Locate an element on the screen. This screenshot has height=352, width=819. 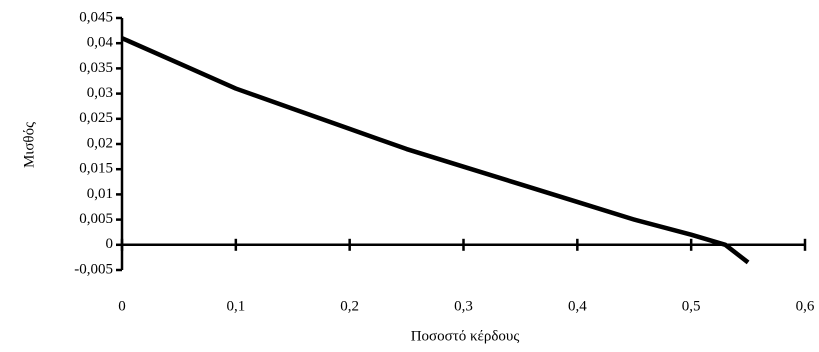
x-tick-label: 0,4 is located at coordinates (577, 306).